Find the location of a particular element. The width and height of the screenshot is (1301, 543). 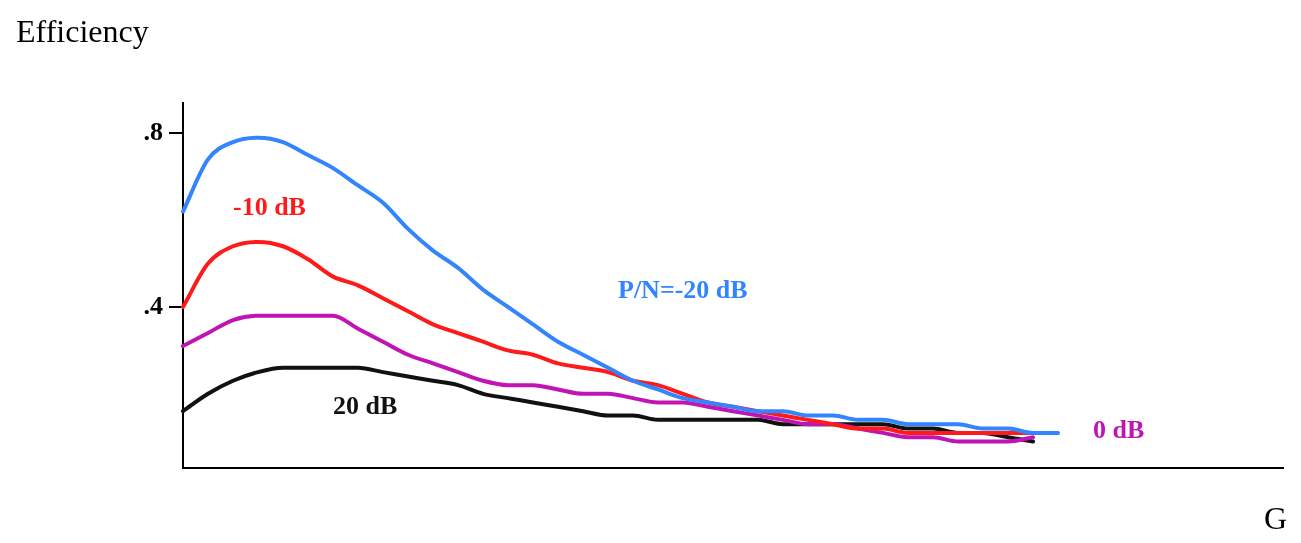

y-tick-label: .4 is located at coordinates (153, 305).